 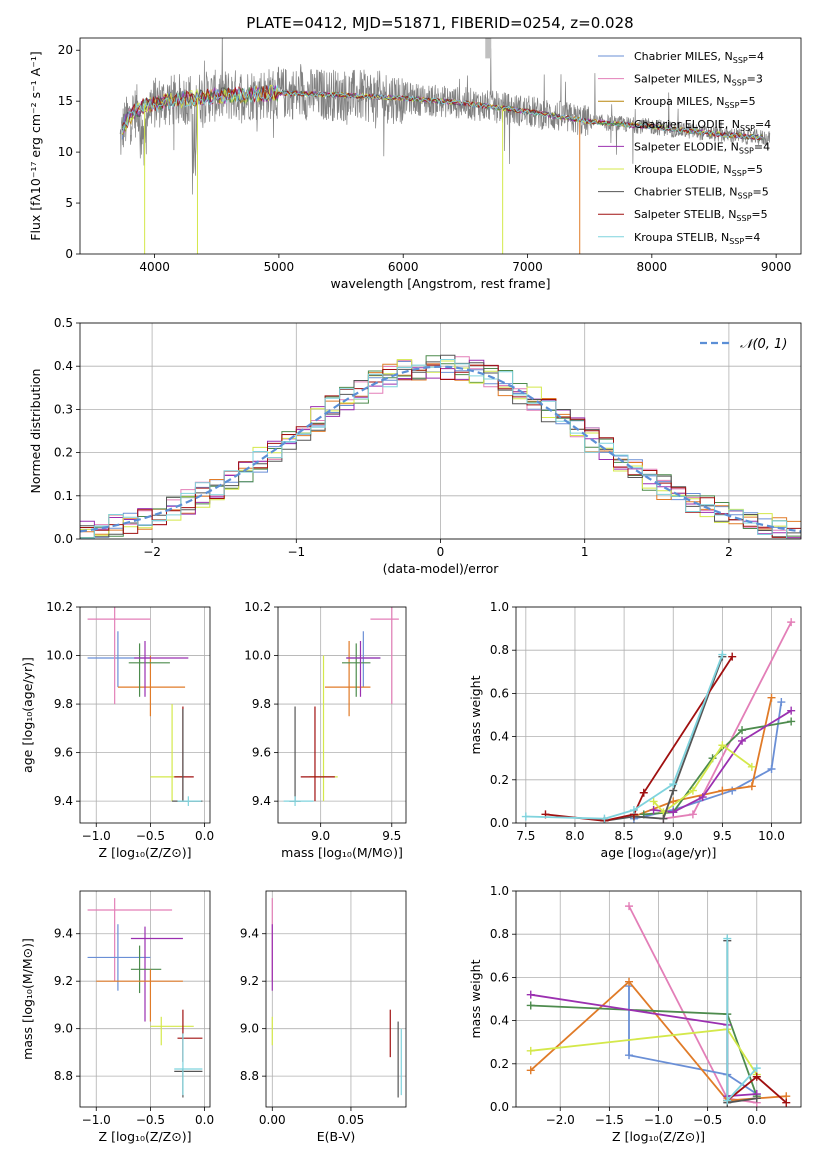 What do you see at coordinates (59, 656) in the screenshot?
I see `y-tick-label: 10.0` at bounding box center [59, 656].